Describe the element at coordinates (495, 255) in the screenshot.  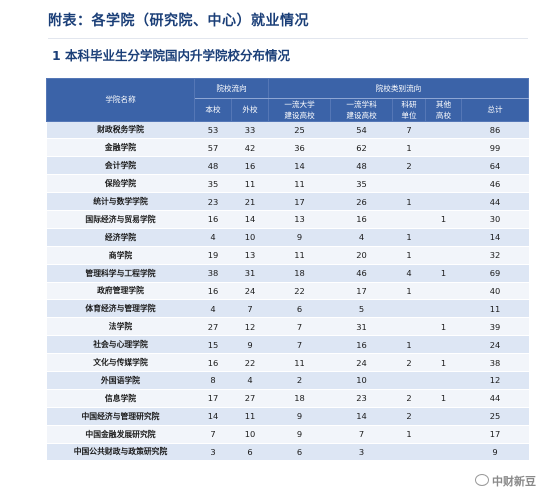
I see `cell-total: 32` at that location.